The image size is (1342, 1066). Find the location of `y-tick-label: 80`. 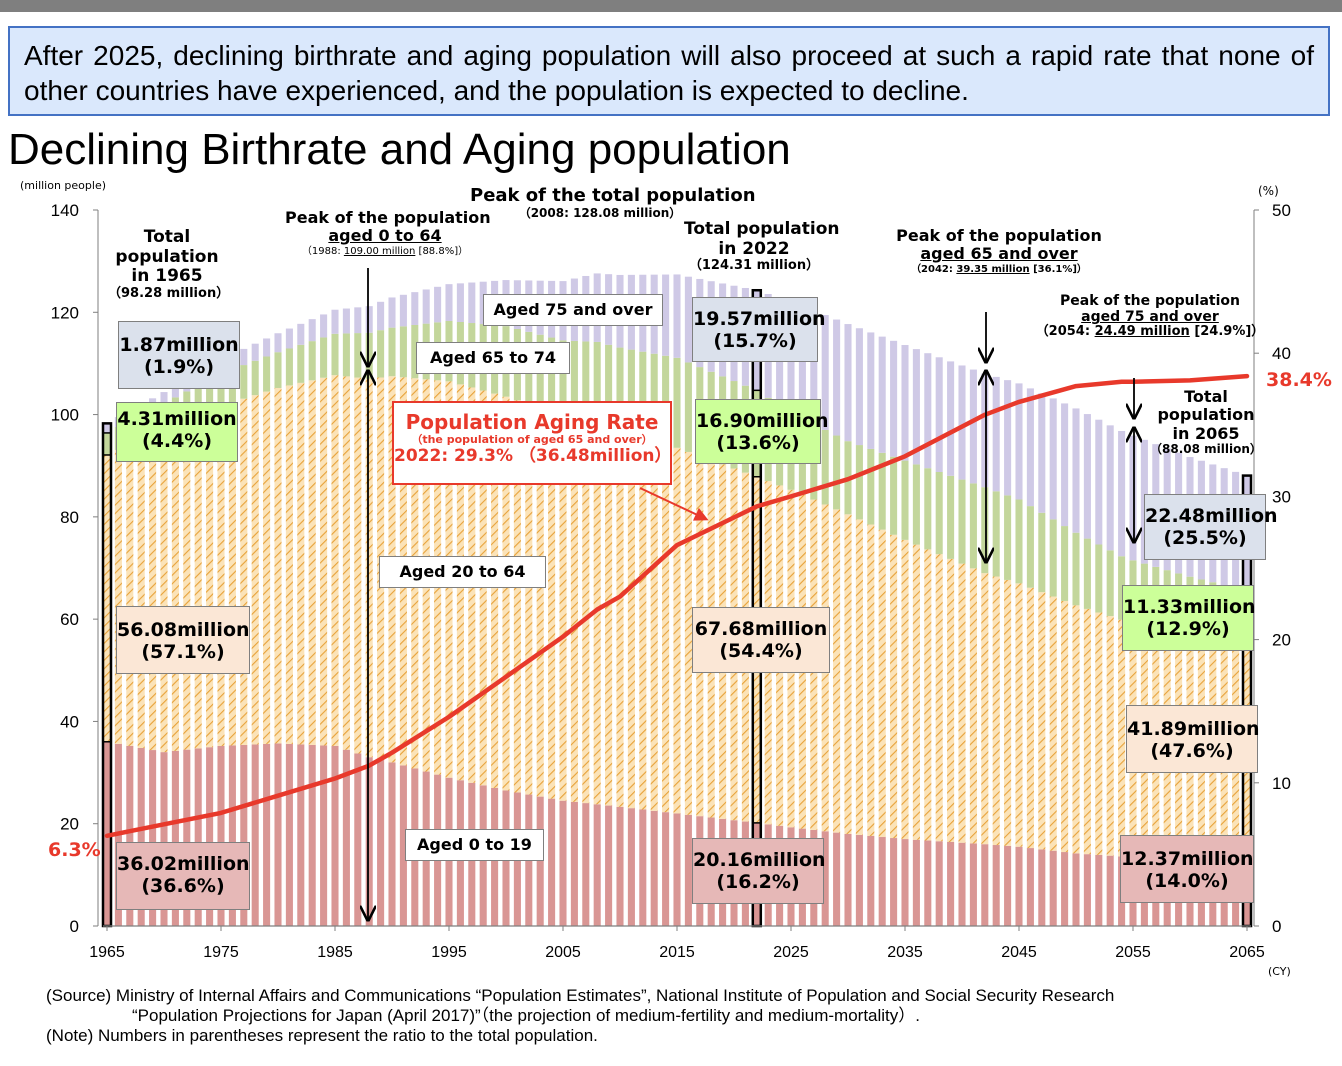

y-tick-label: 80 is located at coordinates (69, 517).